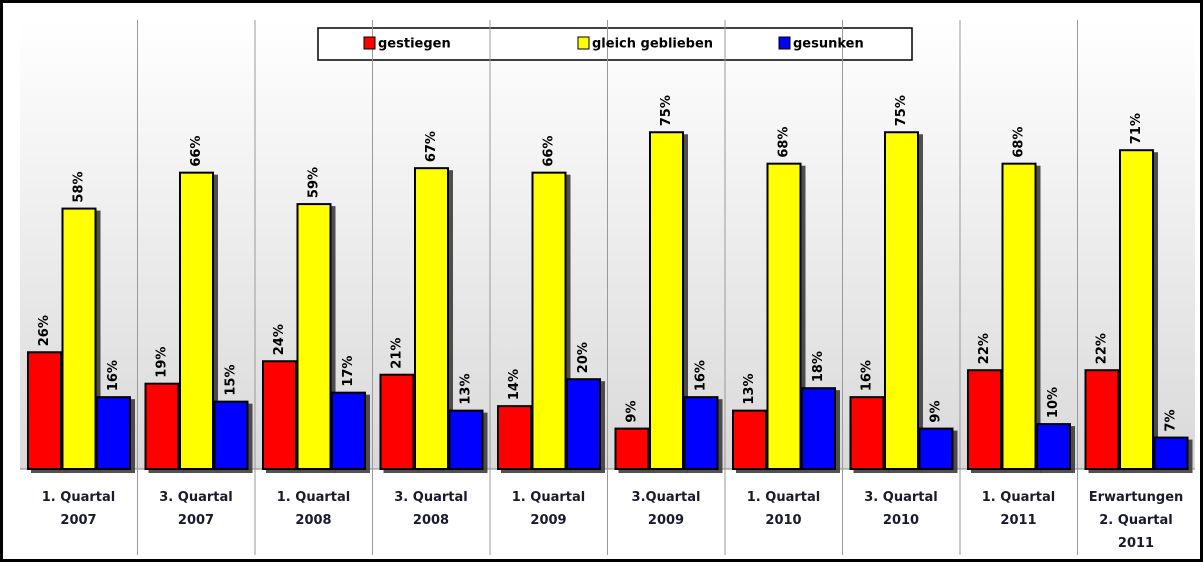 The height and width of the screenshot is (562, 1203). What do you see at coordinates (783, 509) in the screenshot?
I see `x-tick-label: 1. Quartal 2010` at bounding box center [783, 509].